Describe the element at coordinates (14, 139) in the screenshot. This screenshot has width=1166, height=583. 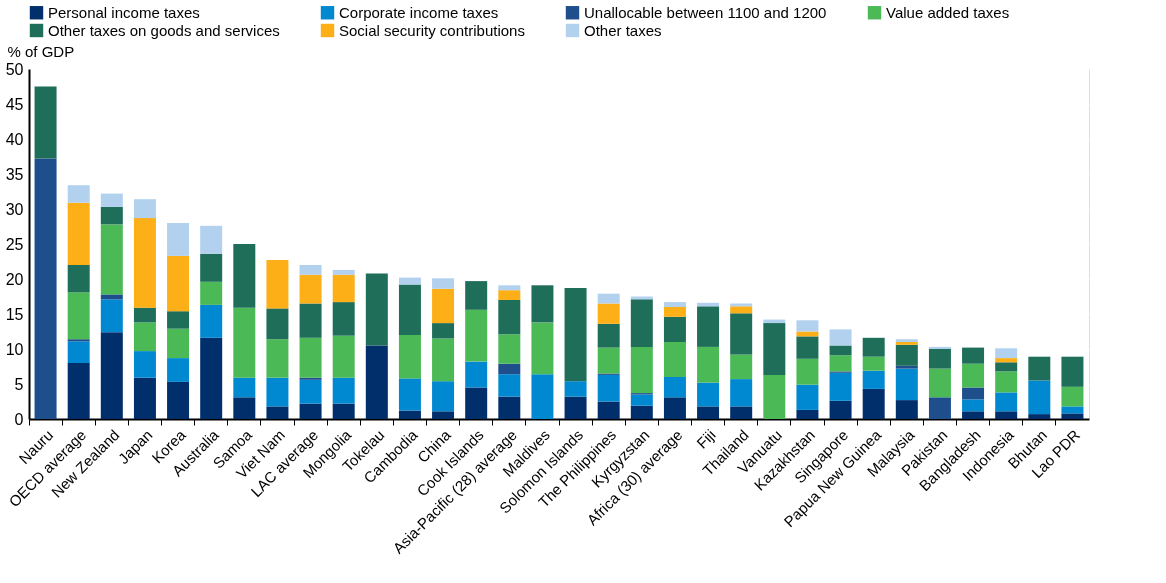
I see `y-tick-label: 40` at that location.